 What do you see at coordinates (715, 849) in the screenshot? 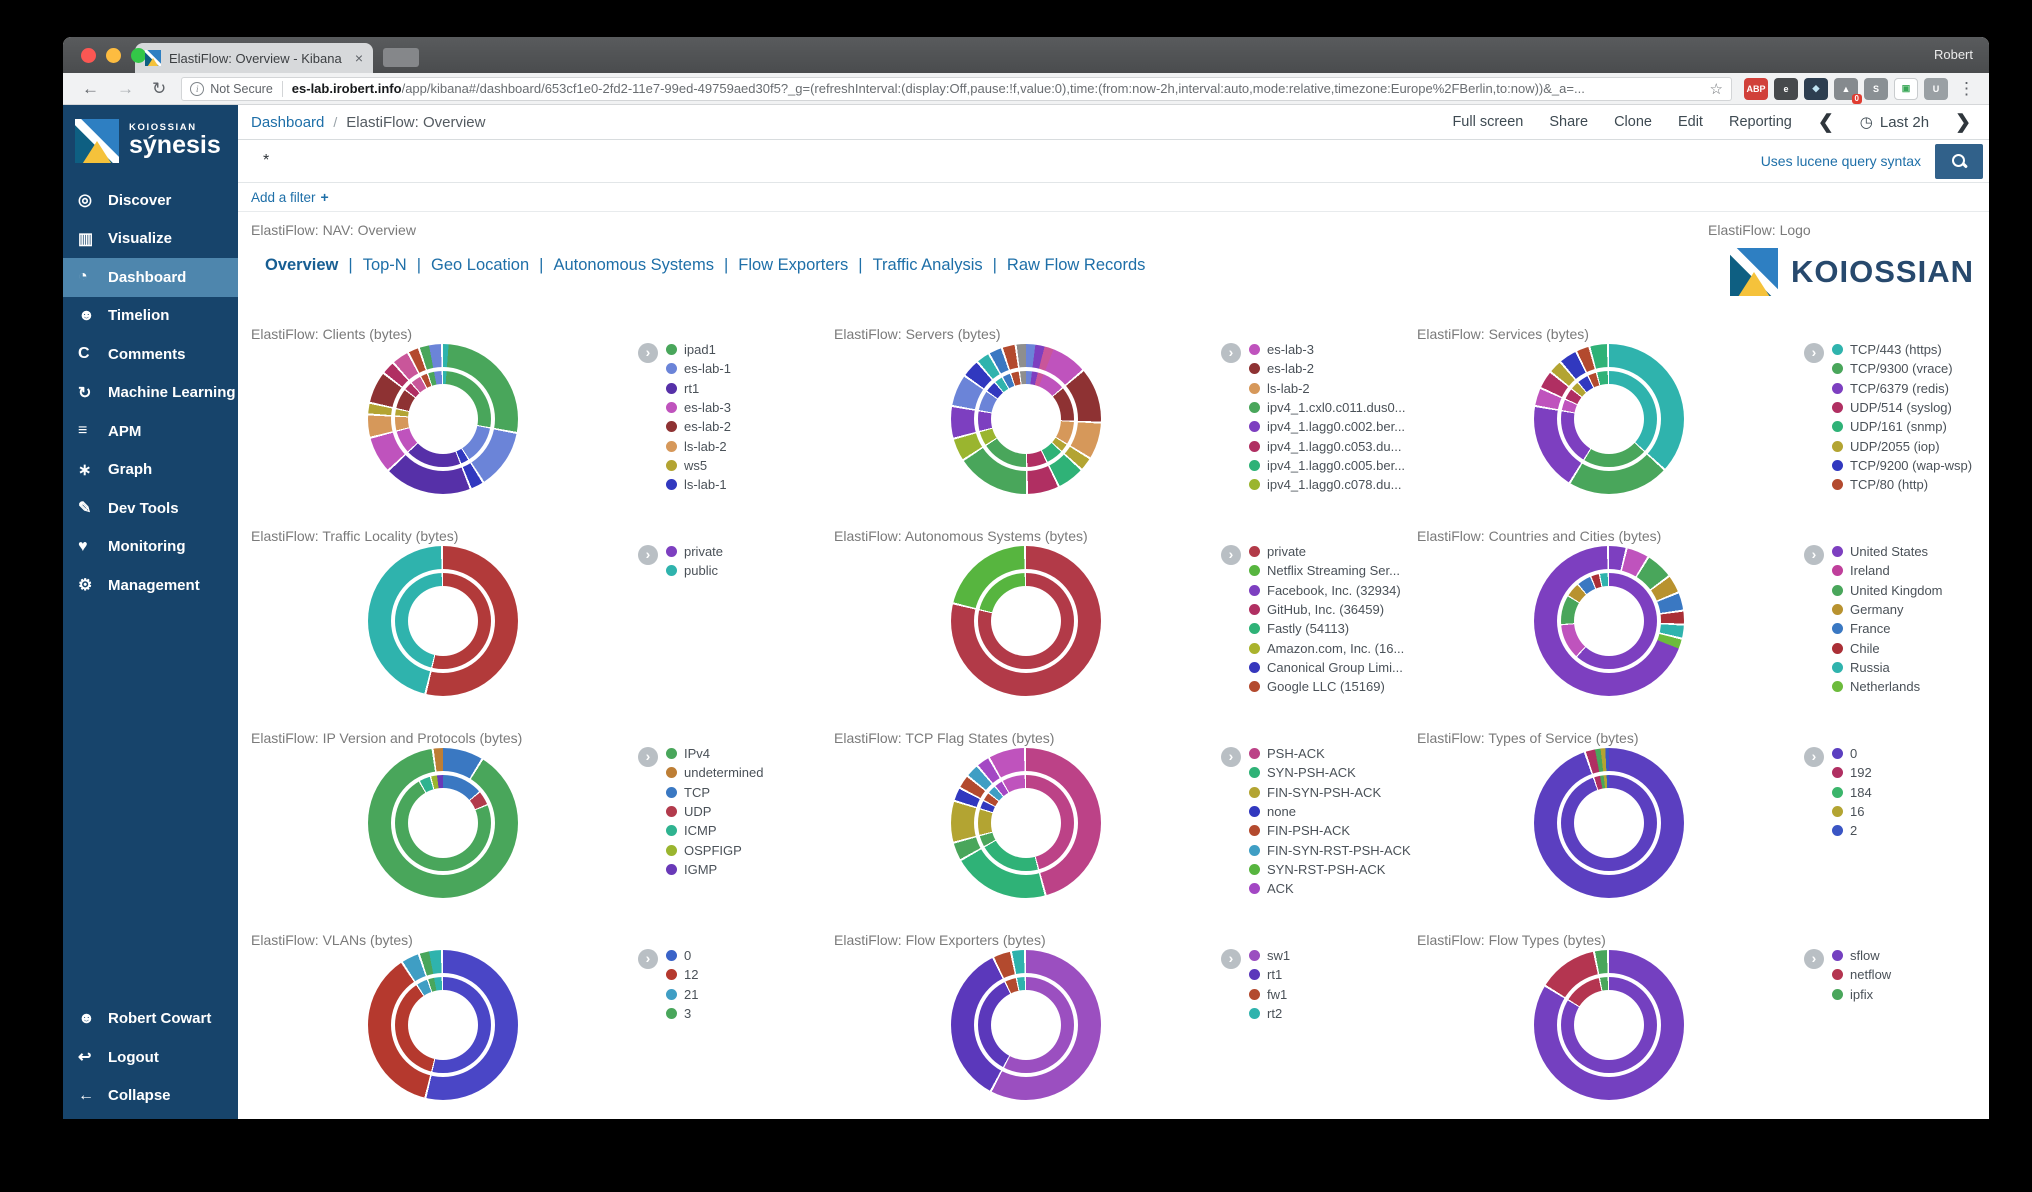
I see `legend-item: OSPFIGP` at bounding box center [715, 849].